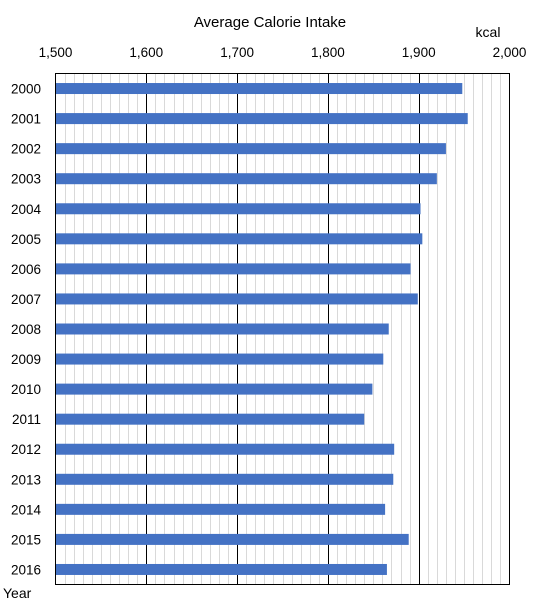 This screenshot has width=541, height=600. Describe the element at coordinates (26, 239) in the screenshot. I see `y-tick-label: 2005` at that location.